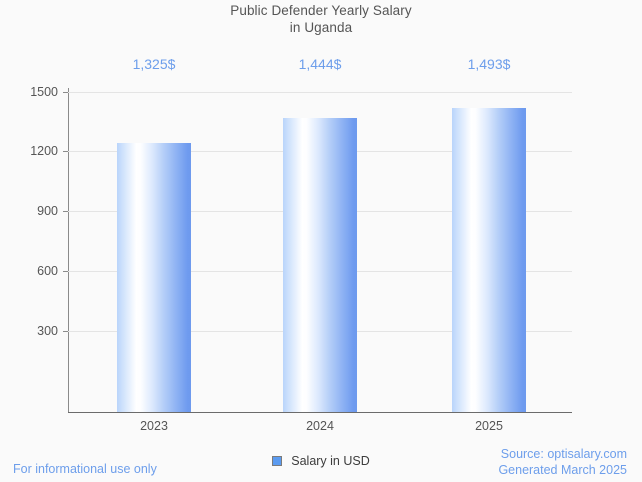 This screenshot has height=482, width=642. Describe the element at coordinates (562, 470) in the screenshot. I see `generated-text: Generated March 2025` at that location.